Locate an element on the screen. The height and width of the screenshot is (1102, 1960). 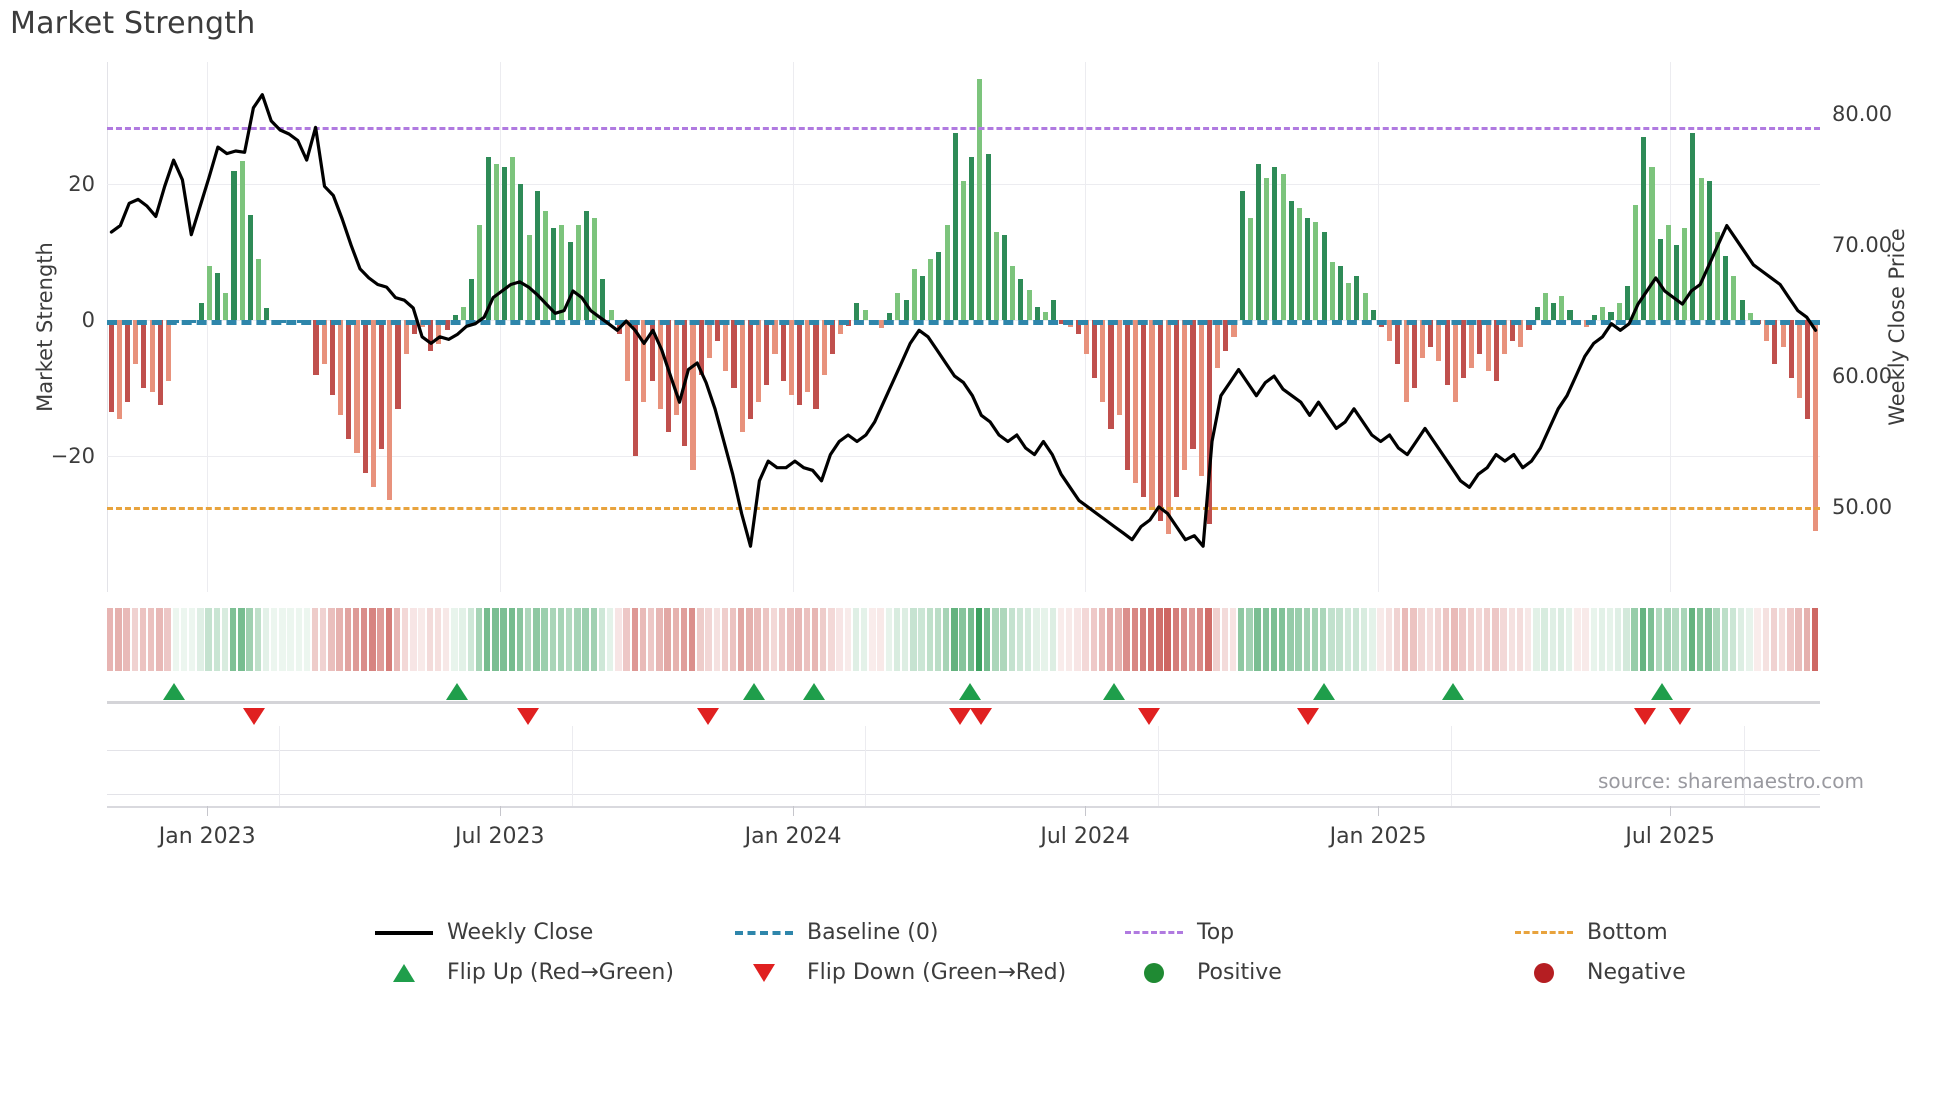
legend-item-negative: Negative is located at coordinates (1600, 972).